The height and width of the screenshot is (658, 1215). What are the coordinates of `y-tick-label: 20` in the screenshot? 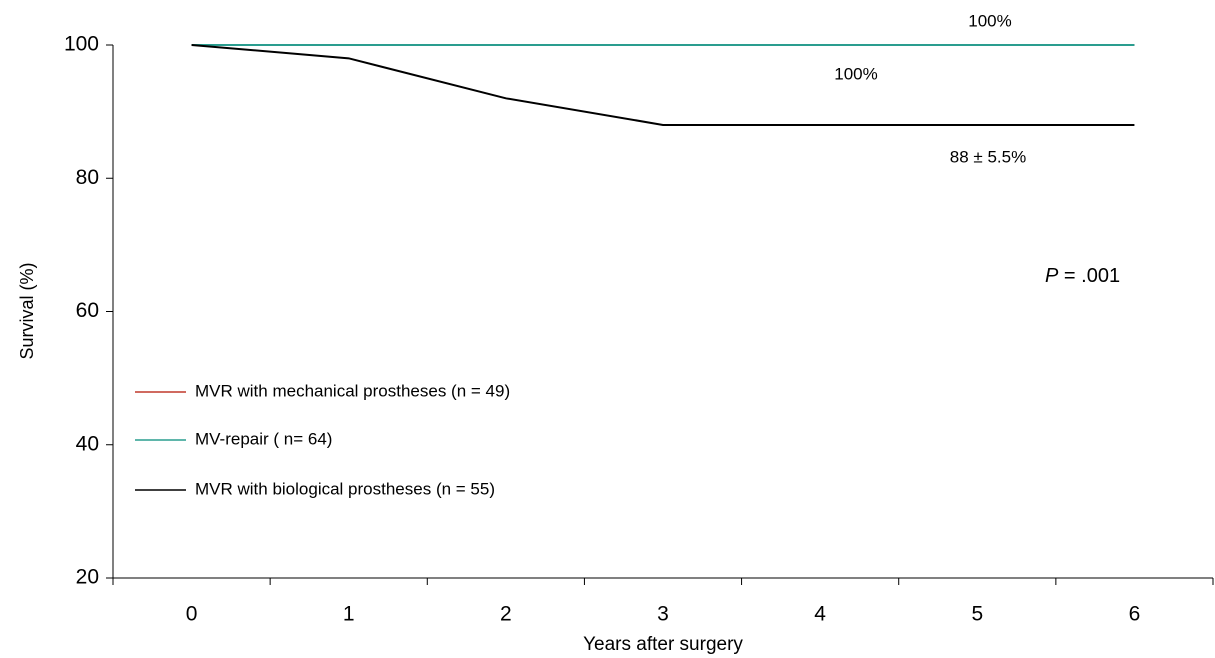 It's located at (87, 577).